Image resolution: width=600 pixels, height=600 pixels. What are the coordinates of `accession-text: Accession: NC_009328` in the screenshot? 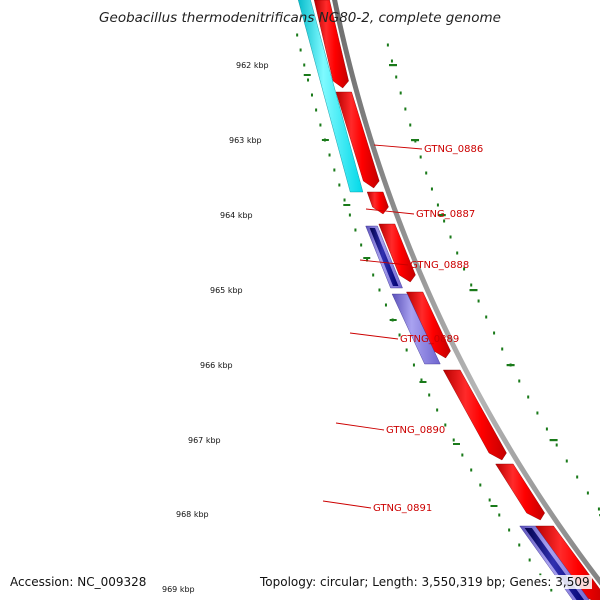 It's located at (78, 582).